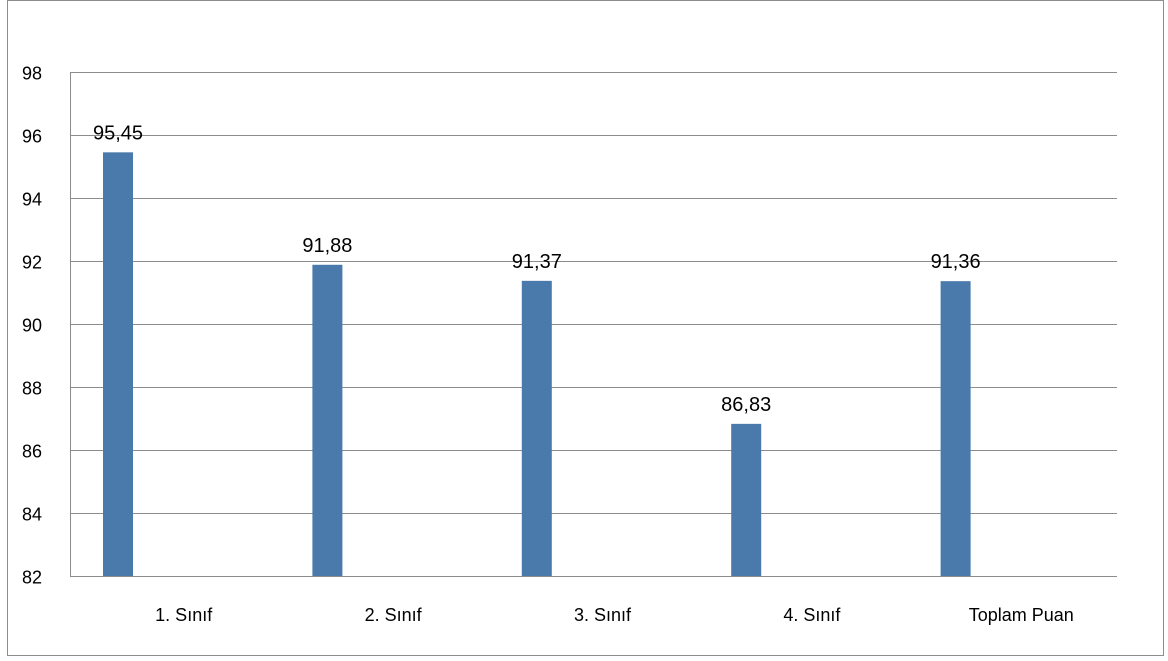  I want to click on data-label: 91,88, so click(327, 246).